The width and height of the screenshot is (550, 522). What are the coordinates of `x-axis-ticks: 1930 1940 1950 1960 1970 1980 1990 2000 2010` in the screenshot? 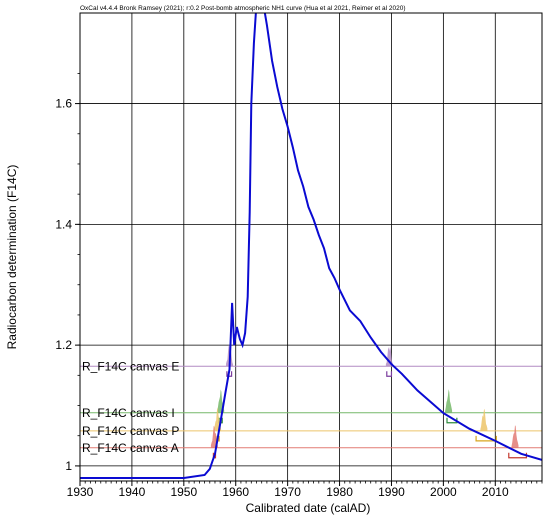 It's located at (305, 490).